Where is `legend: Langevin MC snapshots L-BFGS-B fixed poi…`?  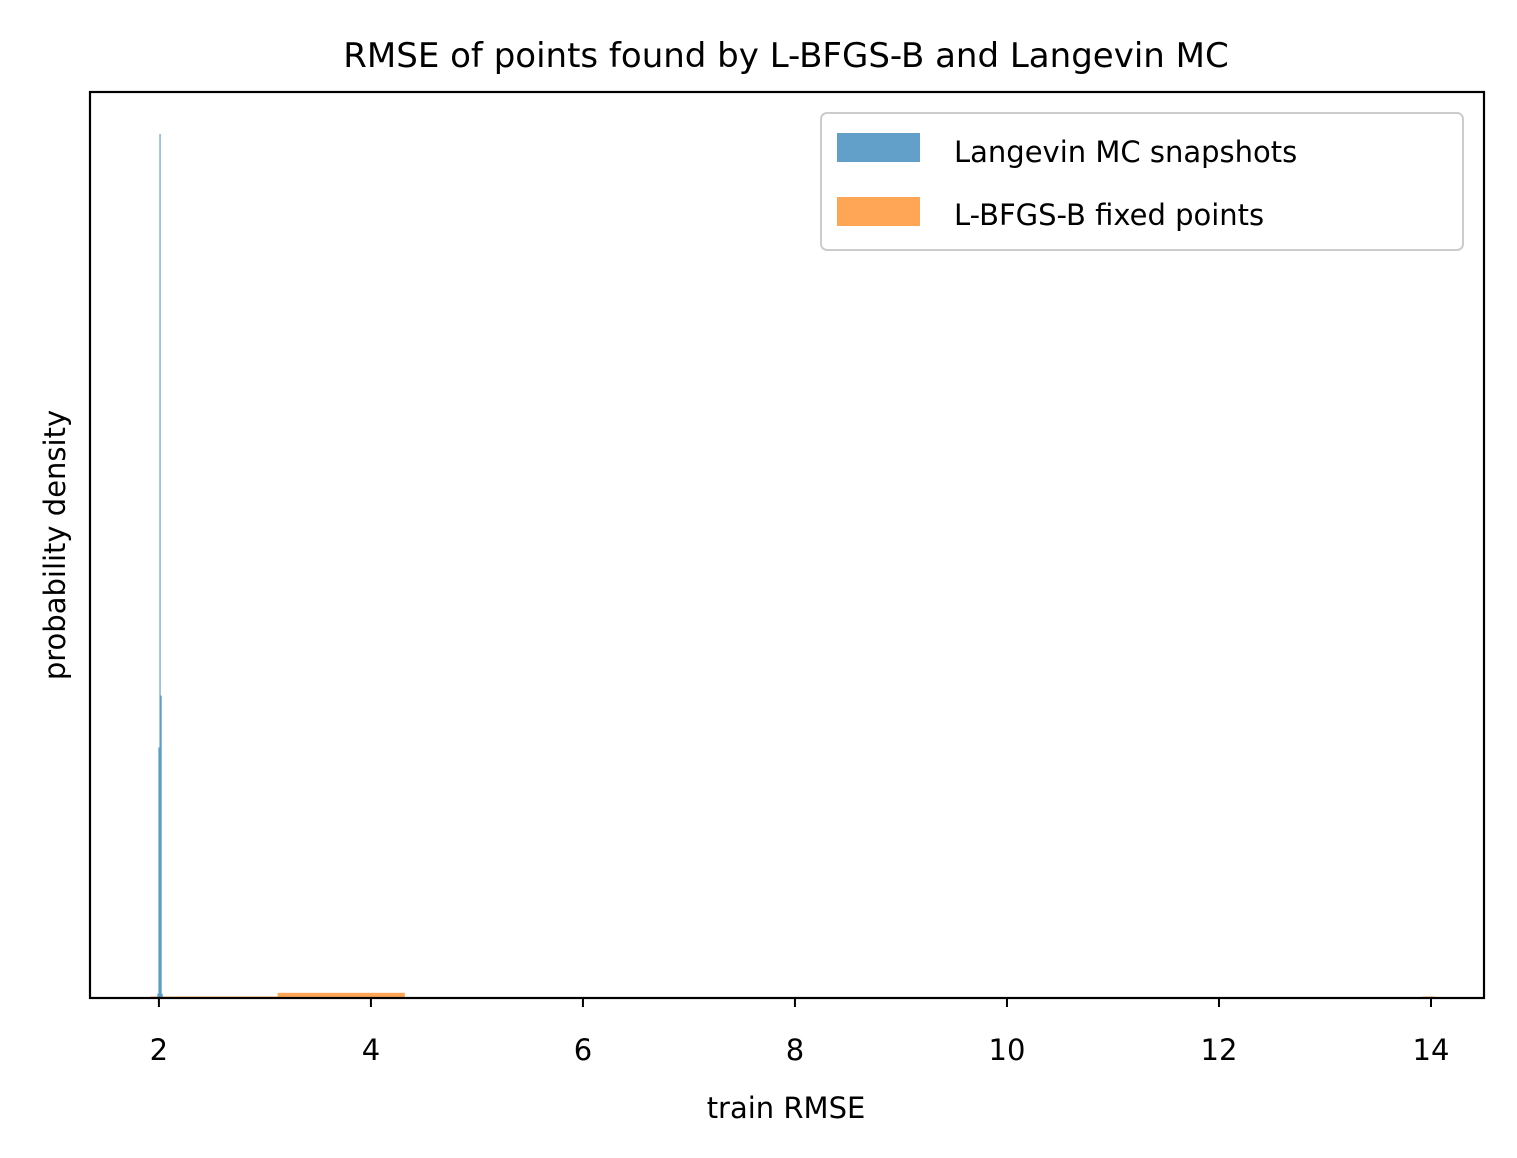 legend: Langevin MC snapshots L-BFGS-B fixed poi… is located at coordinates (1142, 181).